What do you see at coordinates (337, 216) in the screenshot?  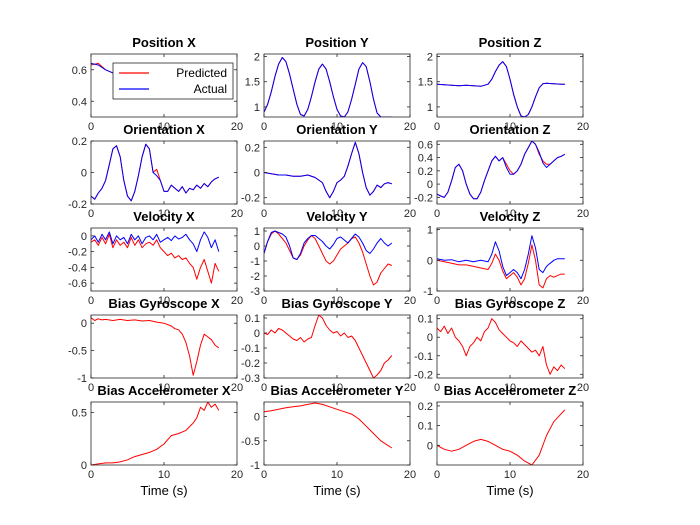 I see `subplot-title: Velocity Y` at bounding box center [337, 216].